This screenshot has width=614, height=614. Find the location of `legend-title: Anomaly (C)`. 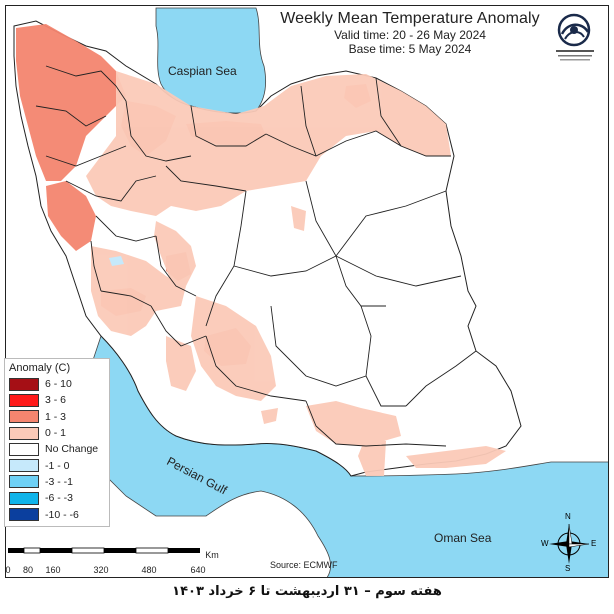

legend-title: Anomaly (C) is located at coordinates (40, 368).